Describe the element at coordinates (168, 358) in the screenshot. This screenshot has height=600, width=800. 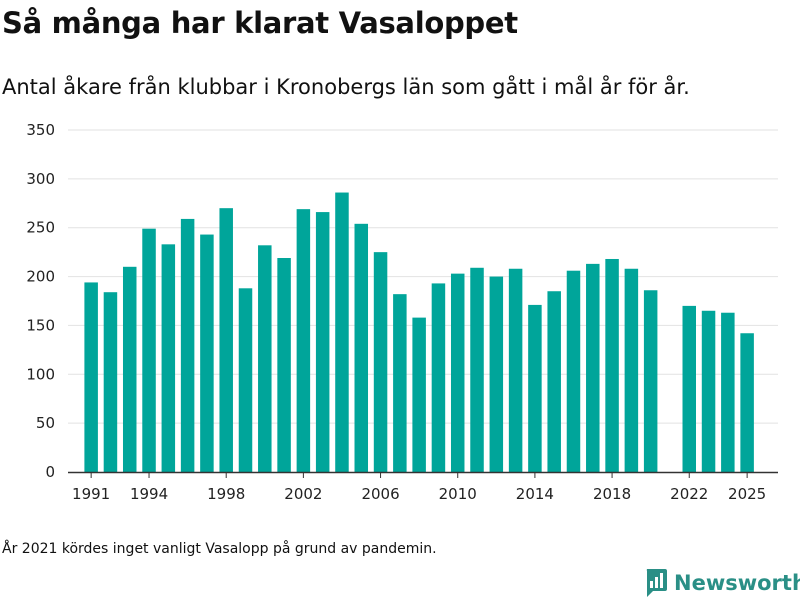
I see `bar-1995` at that location.